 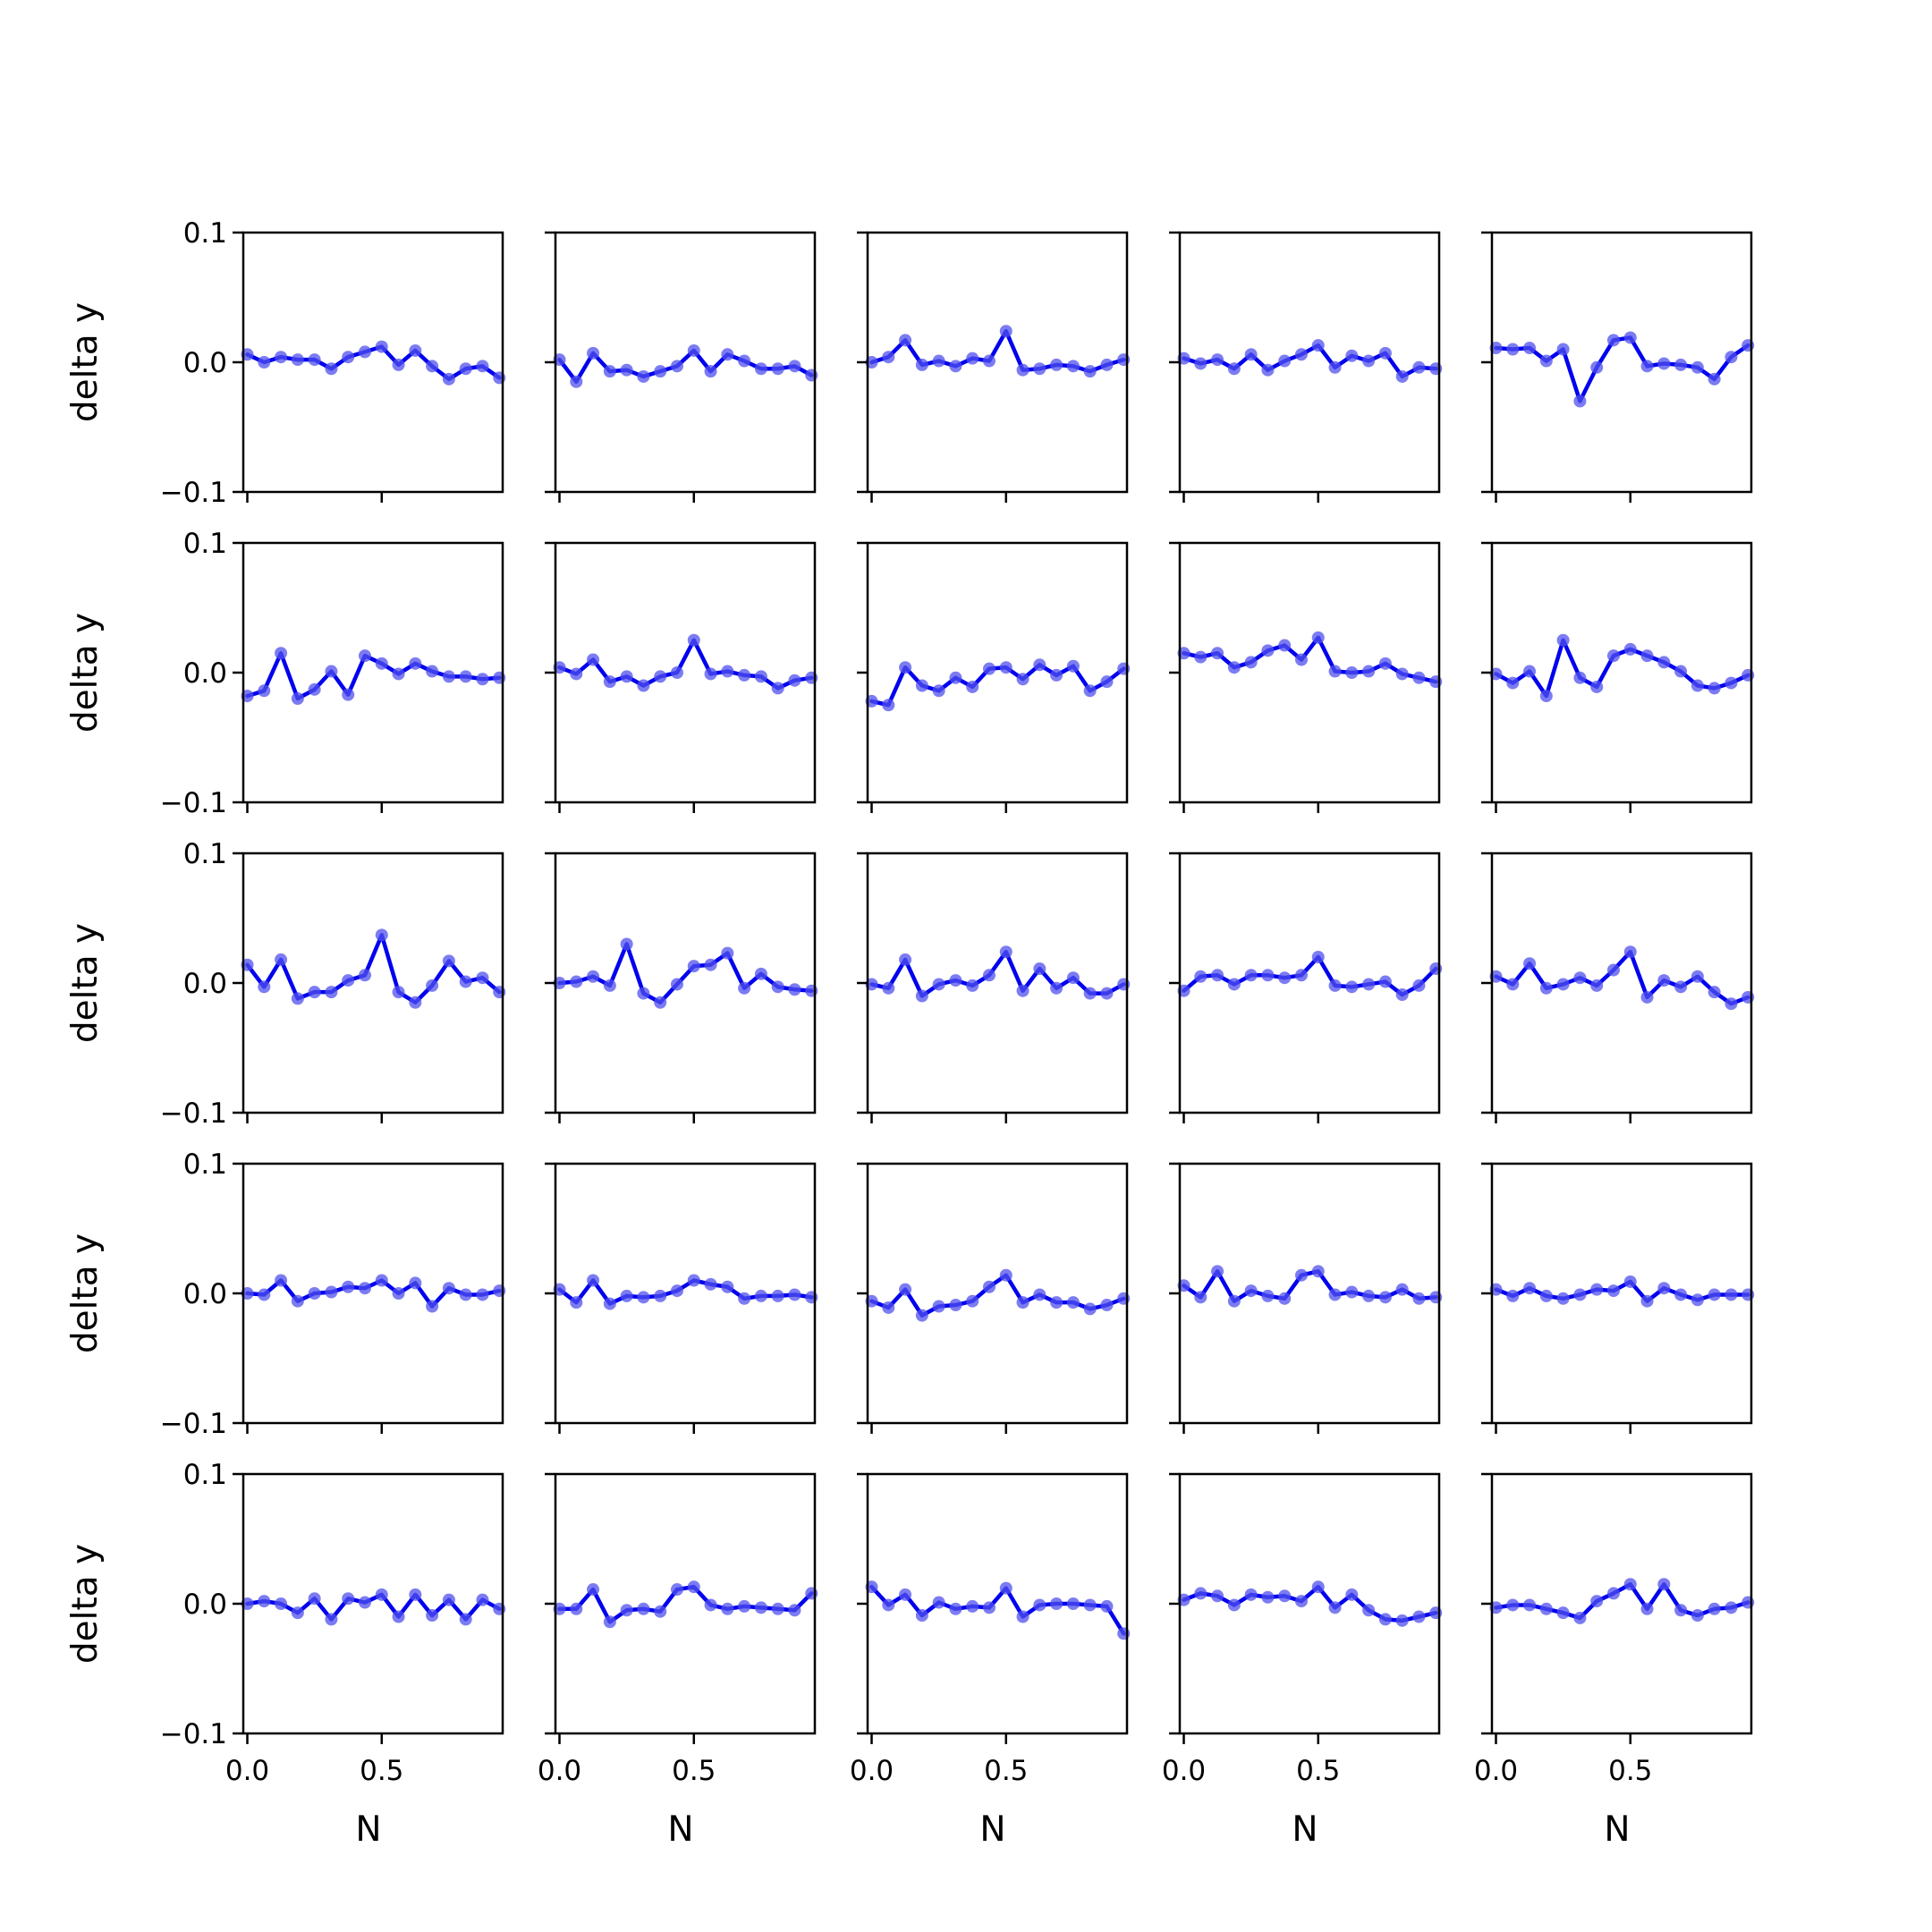 I want to click on subplot-r3-c4, so click(x=1618, y=1298).